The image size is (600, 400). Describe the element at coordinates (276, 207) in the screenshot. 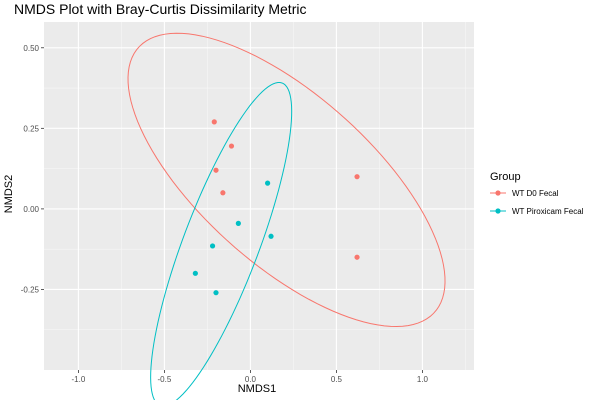

I see `data-points` at that location.